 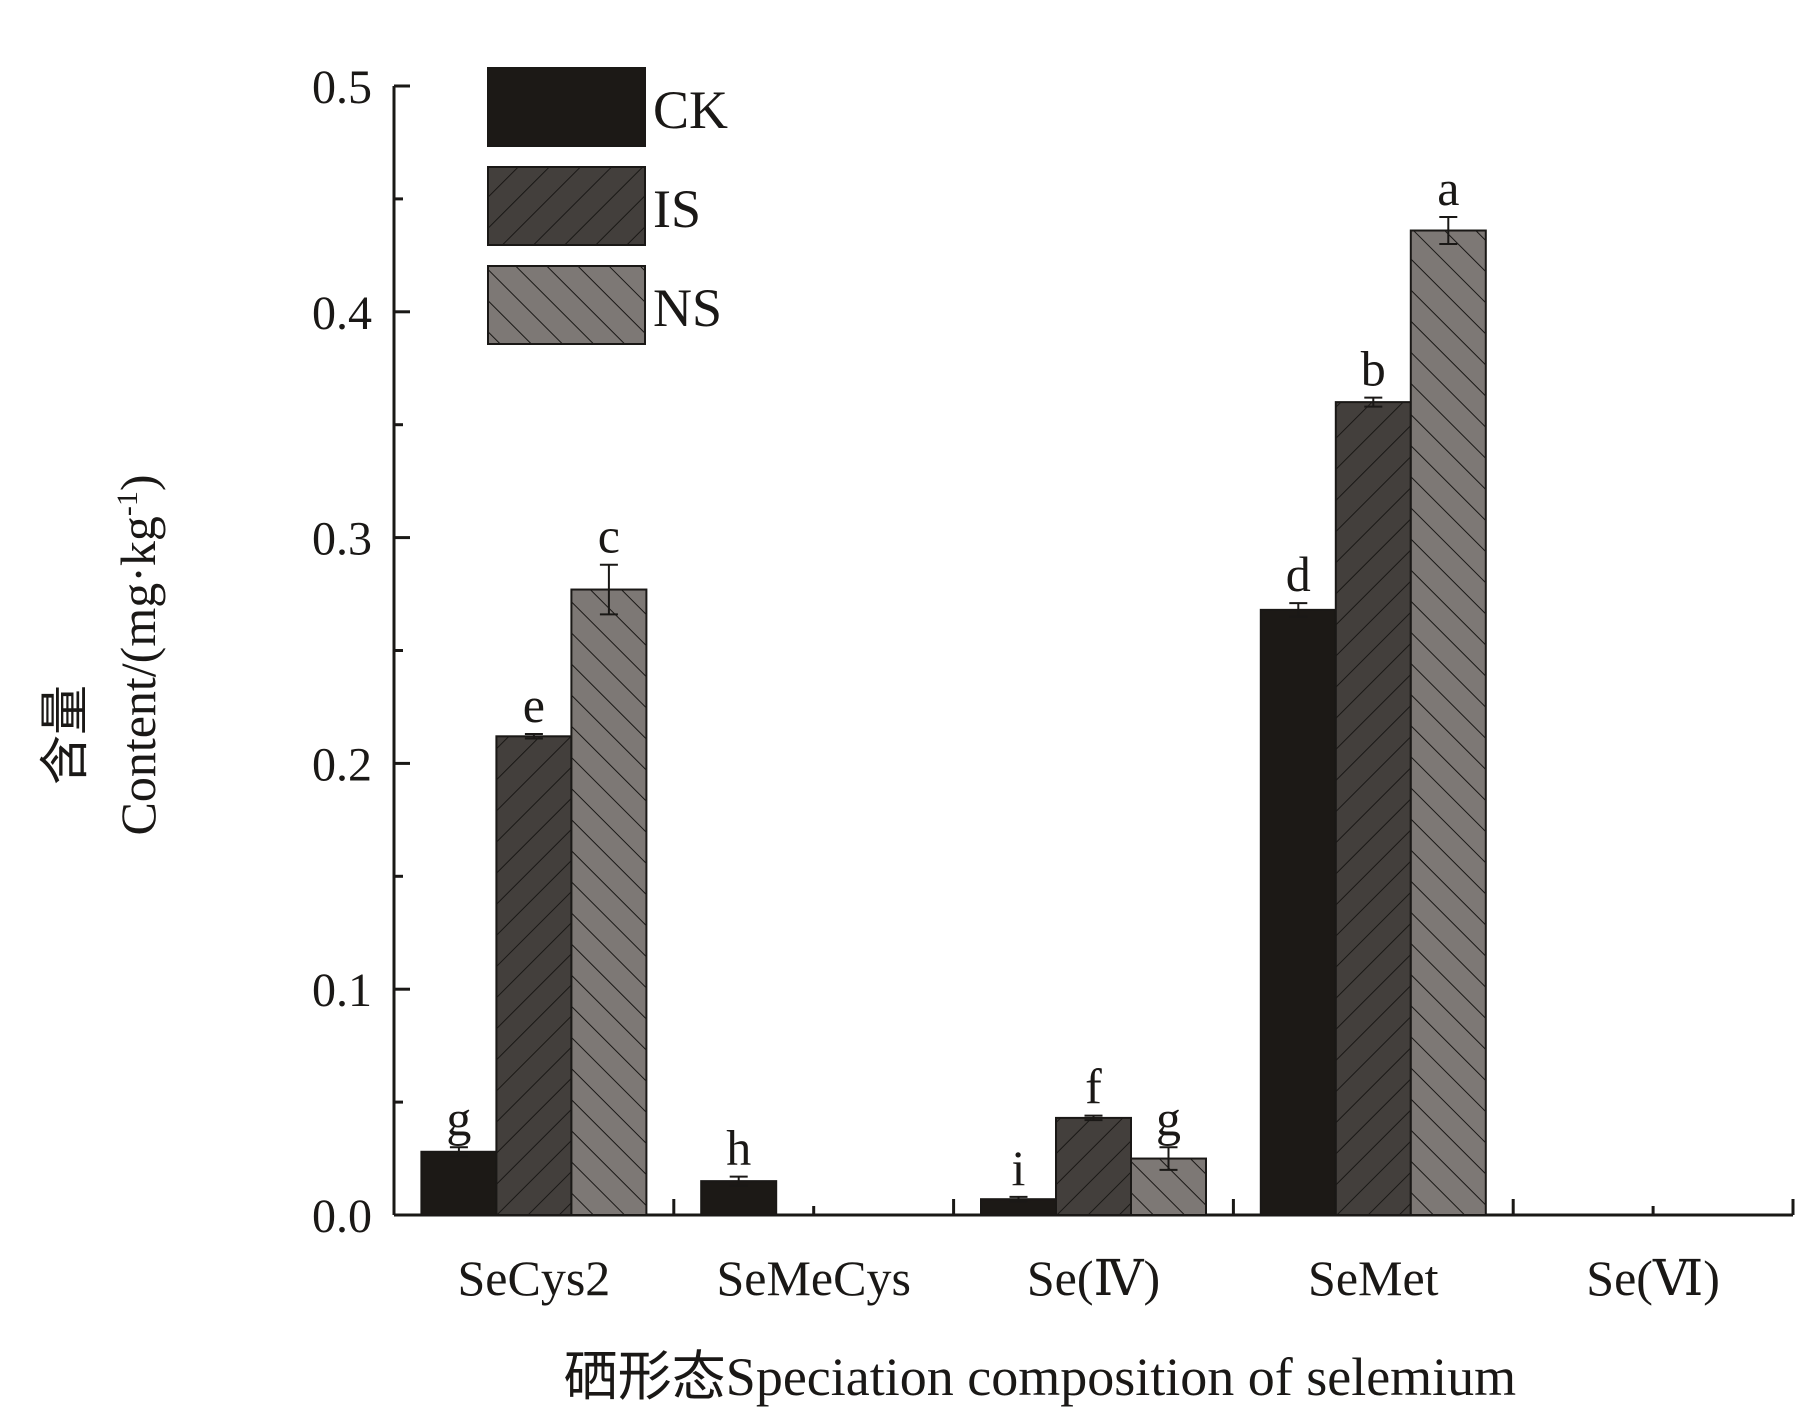 What do you see at coordinates (342, 764) in the screenshot?
I see `y-tick-label: 0.2` at bounding box center [342, 764].